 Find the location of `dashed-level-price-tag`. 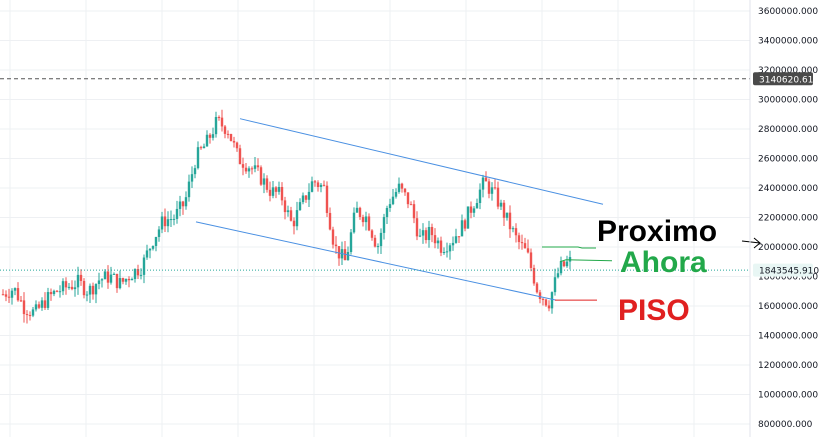

dashed-level-price-tag is located at coordinates (783, 79).